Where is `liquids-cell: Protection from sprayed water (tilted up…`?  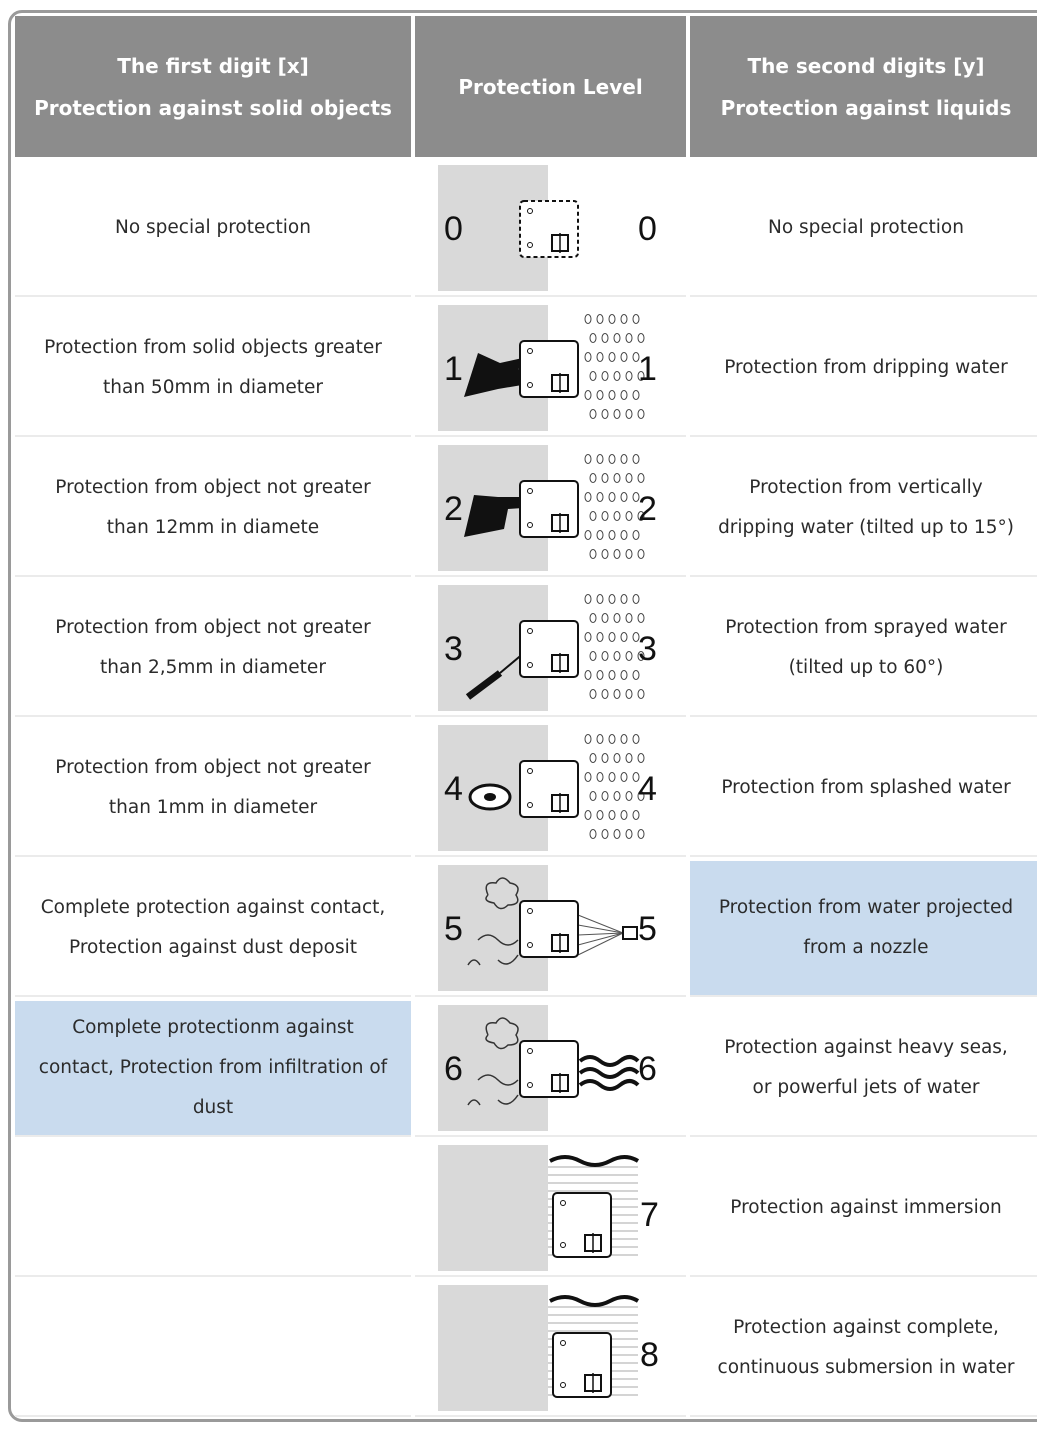
liquids-cell: Protection from sprayed water (tilted up… is located at coordinates (863, 649).